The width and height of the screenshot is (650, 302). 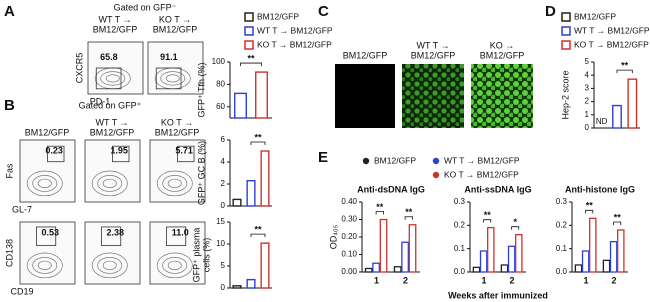 What do you see at coordinates (349, 219) in the screenshot?
I see `y-tick-label: 0.30` at bounding box center [349, 219].